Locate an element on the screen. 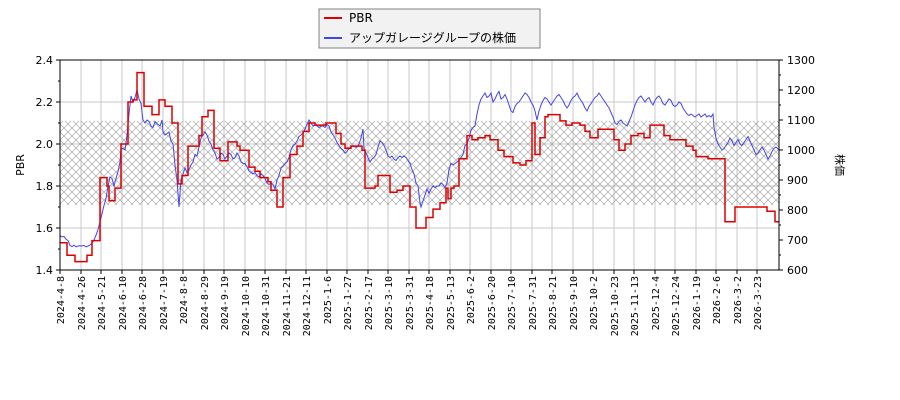 This screenshot has height=400, width=900. legend: PBR アップガレージグループの株価 is located at coordinates (429, 28).